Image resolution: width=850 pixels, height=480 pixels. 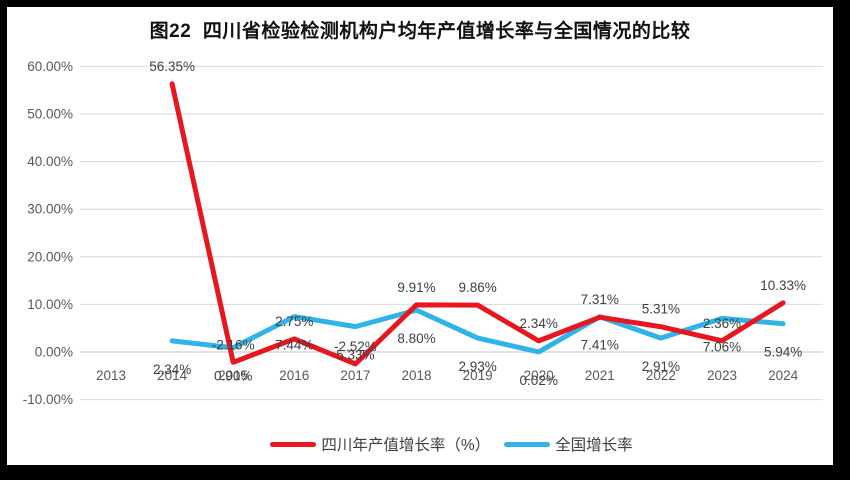 What do you see at coordinates (355, 375) in the screenshot?
I see `x-tick-label: 2017` at bounding box center [355, 375].